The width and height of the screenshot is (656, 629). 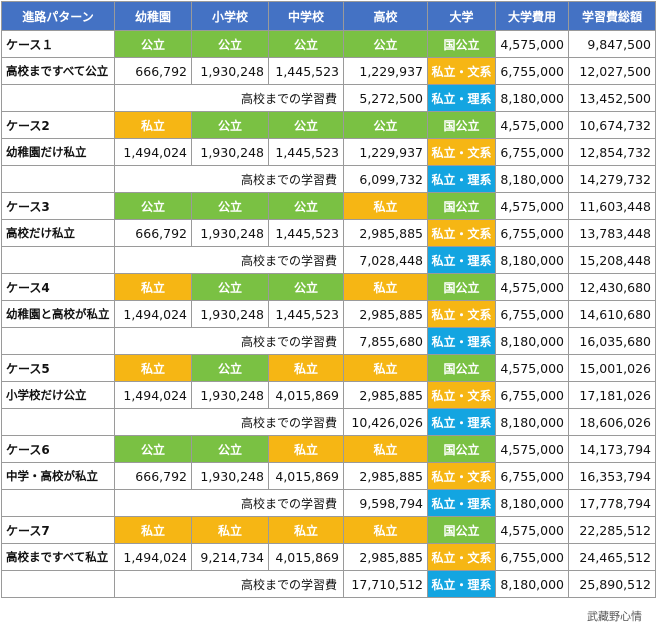 What do you see at coordinates (386, 98) in the screenshot?
I see `subtotal-value: 5,272,500` at bounding box center [386, 98].